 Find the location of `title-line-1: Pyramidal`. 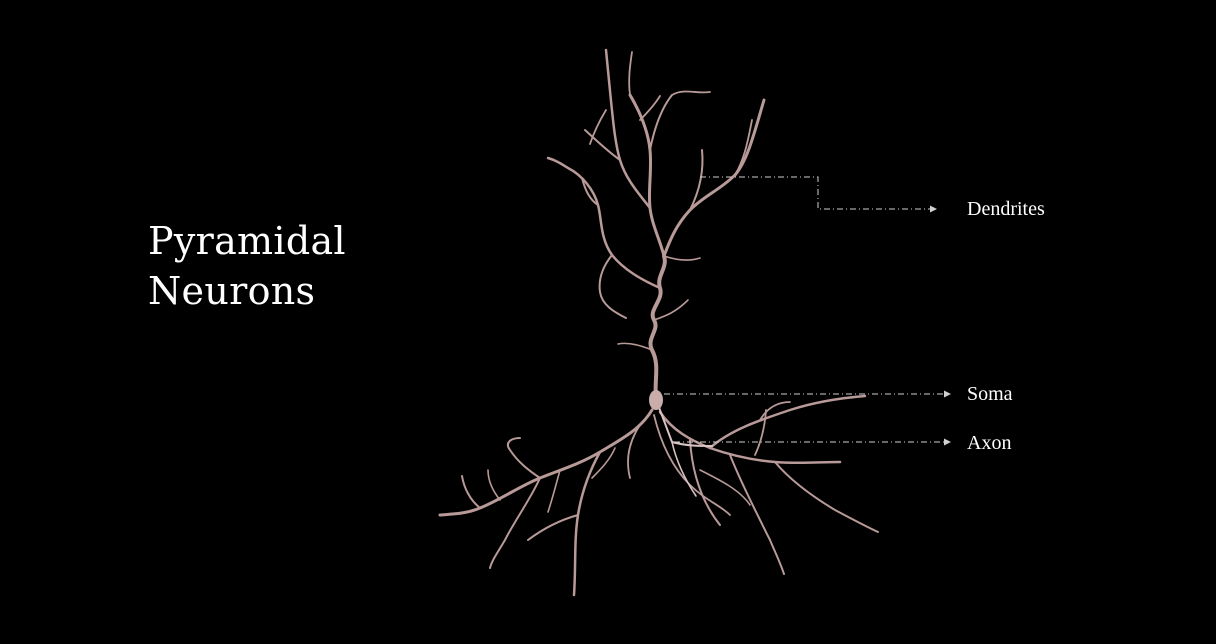

title-line-1: Pyramidal is located at coordinates (247, 241).